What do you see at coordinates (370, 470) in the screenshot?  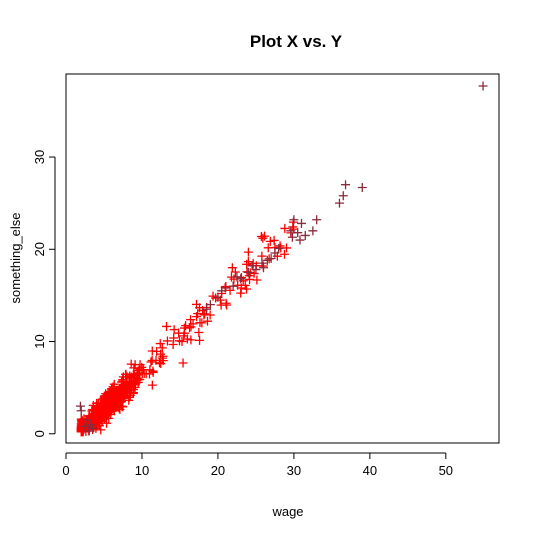 I see `x-tick-label: 40` at bounding box center [370, 470].